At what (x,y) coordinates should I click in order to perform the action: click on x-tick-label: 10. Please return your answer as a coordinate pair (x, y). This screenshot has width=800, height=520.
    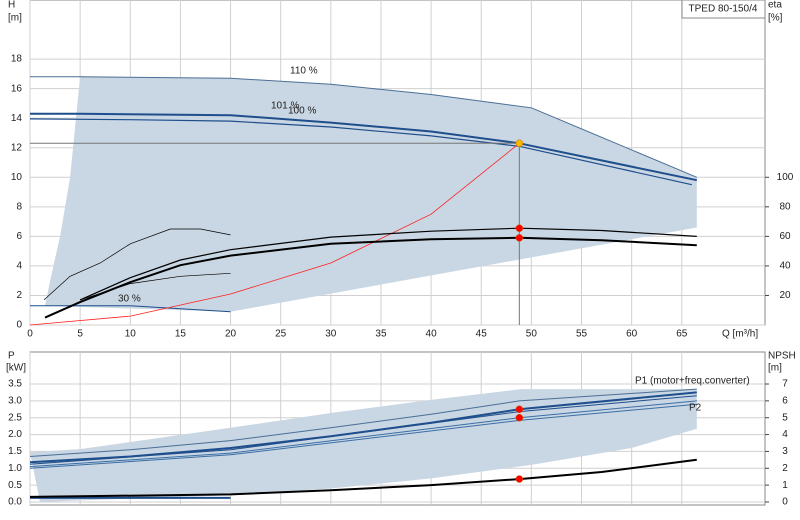
    Looking at the image, I should click on (131, 334).